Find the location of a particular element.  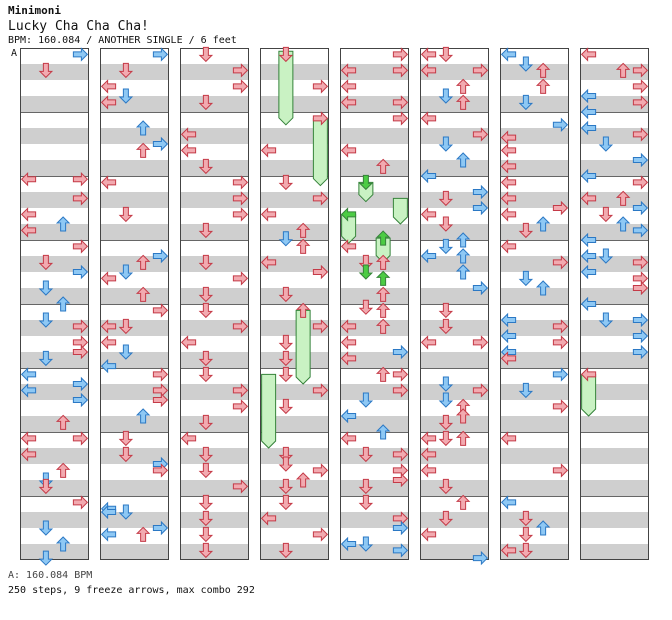

chart-info: BPM: 160.084 / ANOTHER SINGLE / 6 feet is located at coordinates (122, 40).